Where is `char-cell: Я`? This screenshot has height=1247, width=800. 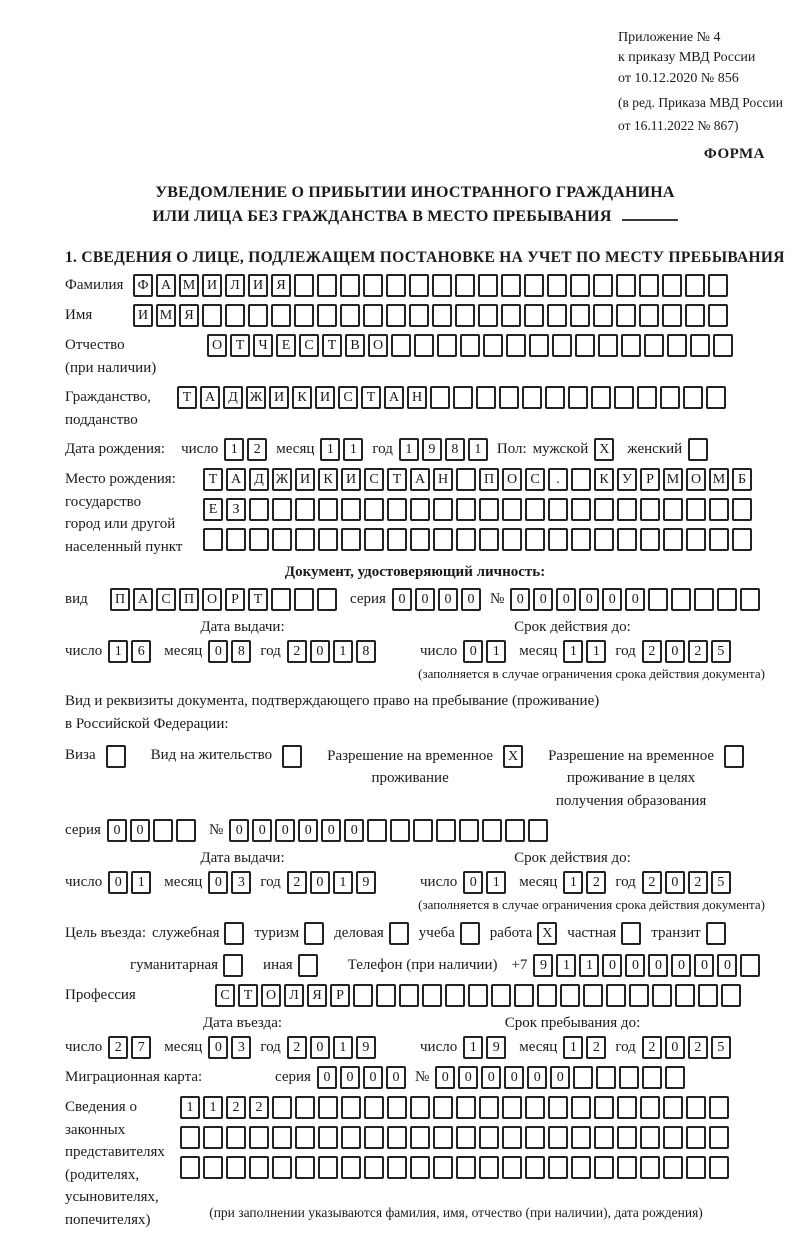
char-cell: Я is located at coordinates (317, 996).